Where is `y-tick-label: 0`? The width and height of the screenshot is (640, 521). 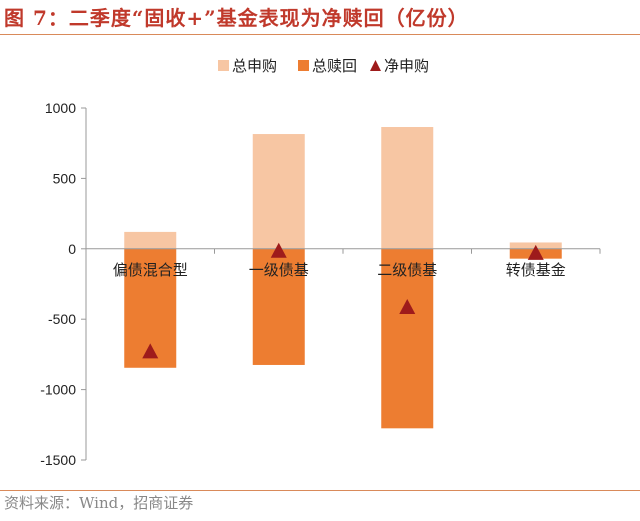 y-tick-label: 0 is located at coordinates (72, 249).